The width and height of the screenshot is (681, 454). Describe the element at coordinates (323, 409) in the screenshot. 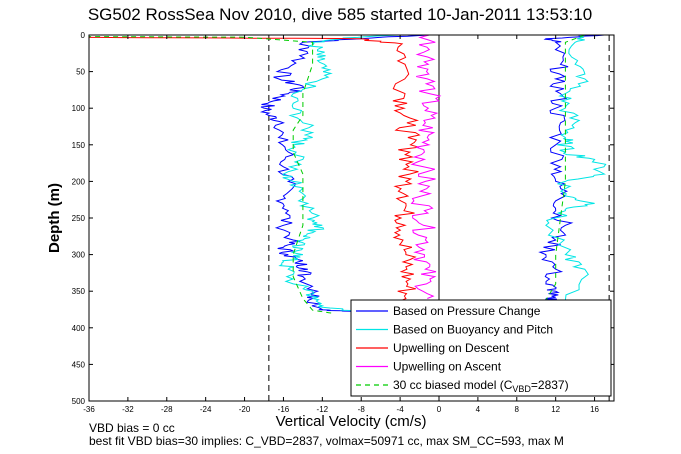

I see `x-tick-label: -12` at that location.